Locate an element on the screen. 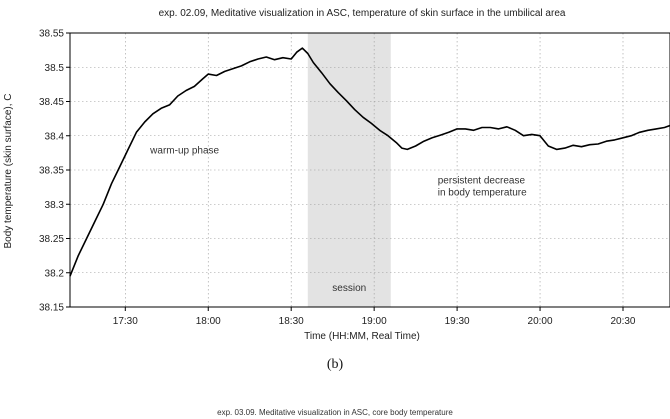  session-shaded-region is located at coordinates (349, 170).